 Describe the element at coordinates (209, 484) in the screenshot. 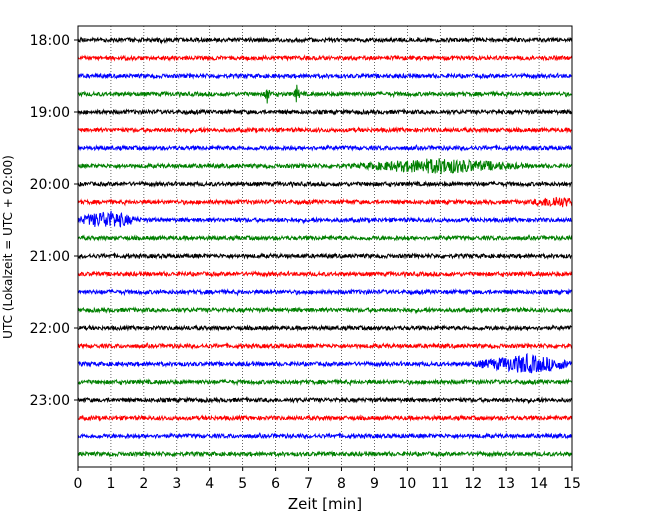

I see `x-tick-label: 4` at that location.